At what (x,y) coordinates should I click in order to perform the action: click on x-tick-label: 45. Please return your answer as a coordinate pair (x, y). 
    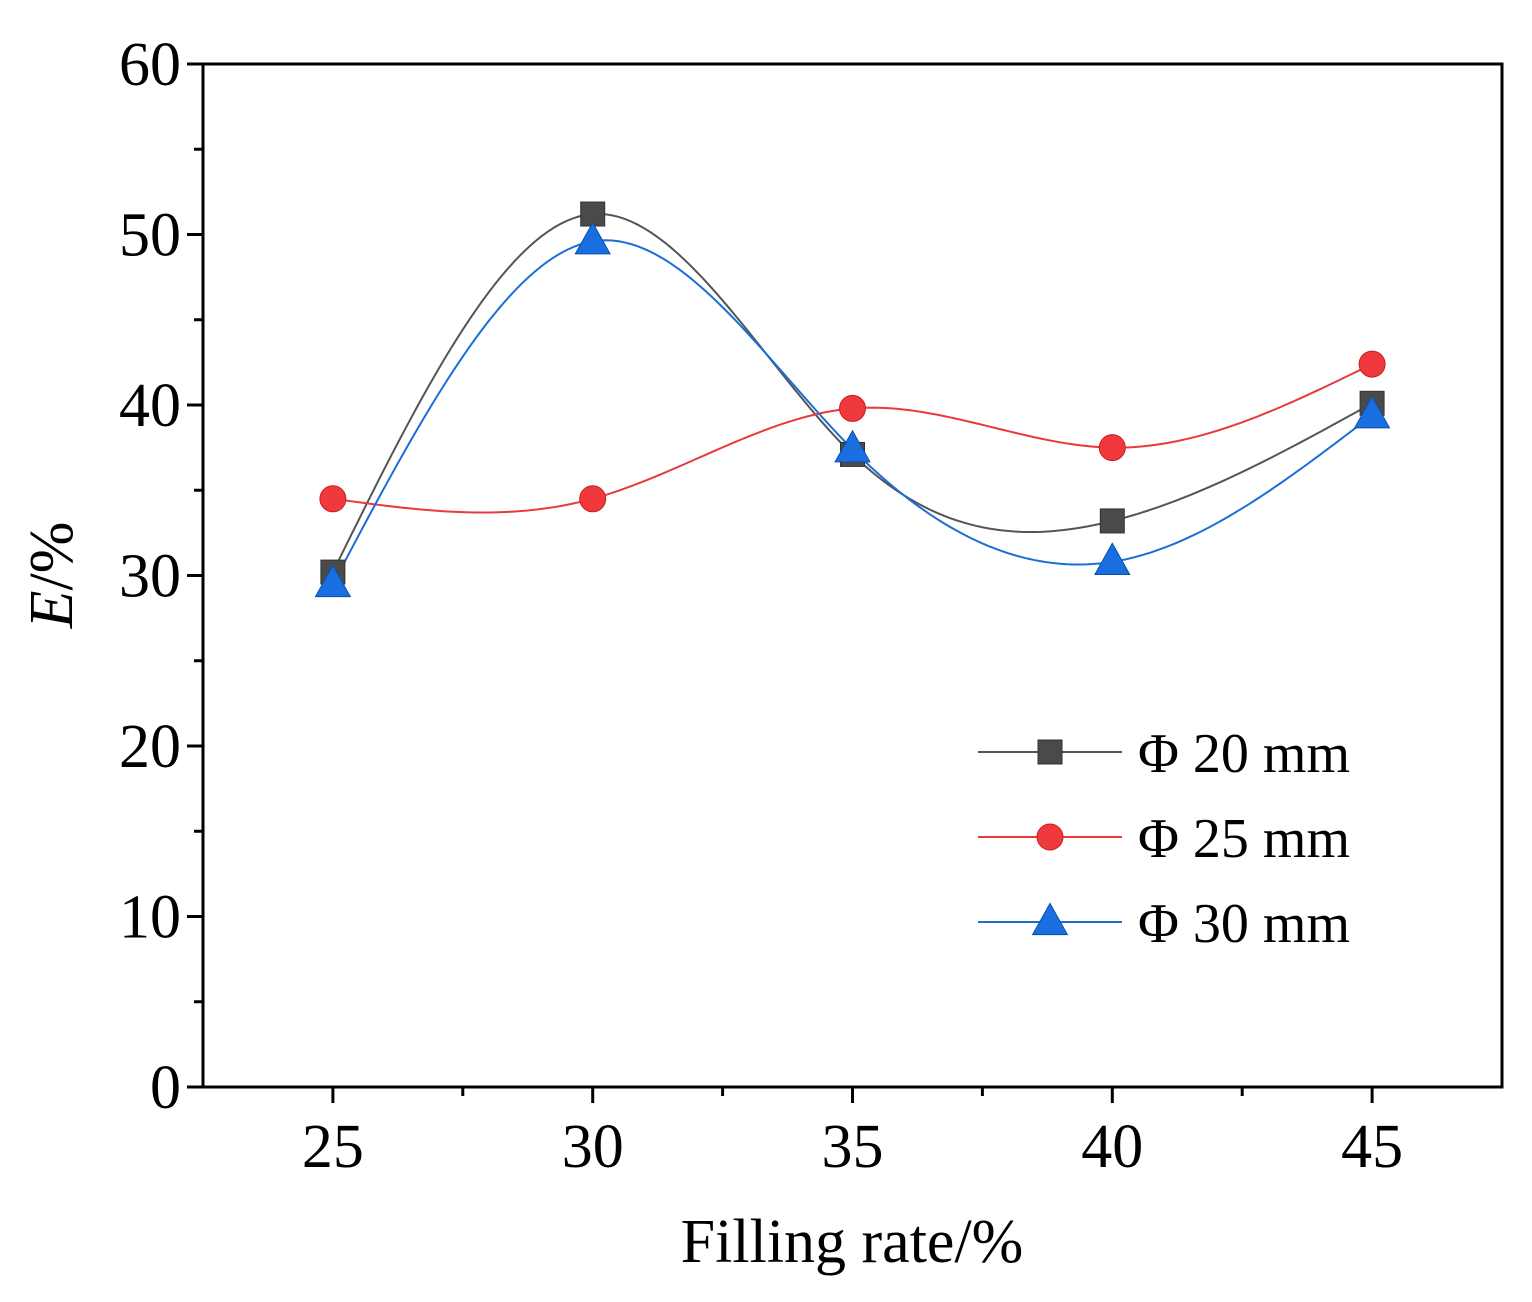
    Looking at the image, I should click on (1372, 1147).